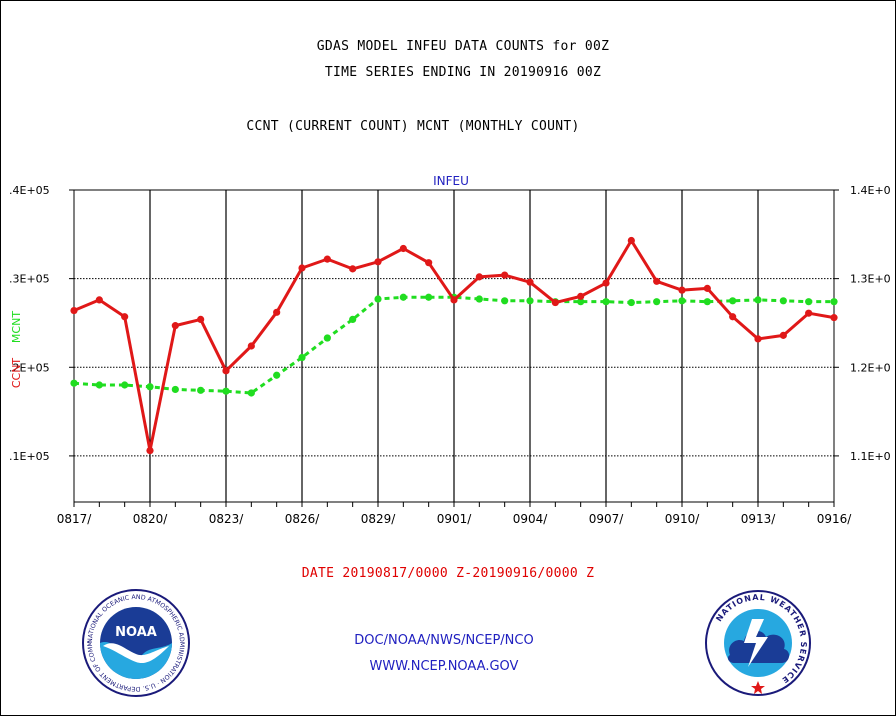 This screenshot has height=716, width=896. Describe the element at coordinates (29, 456) in the screenshot. I see `y-tick-label-left: .1E+05` at that location.